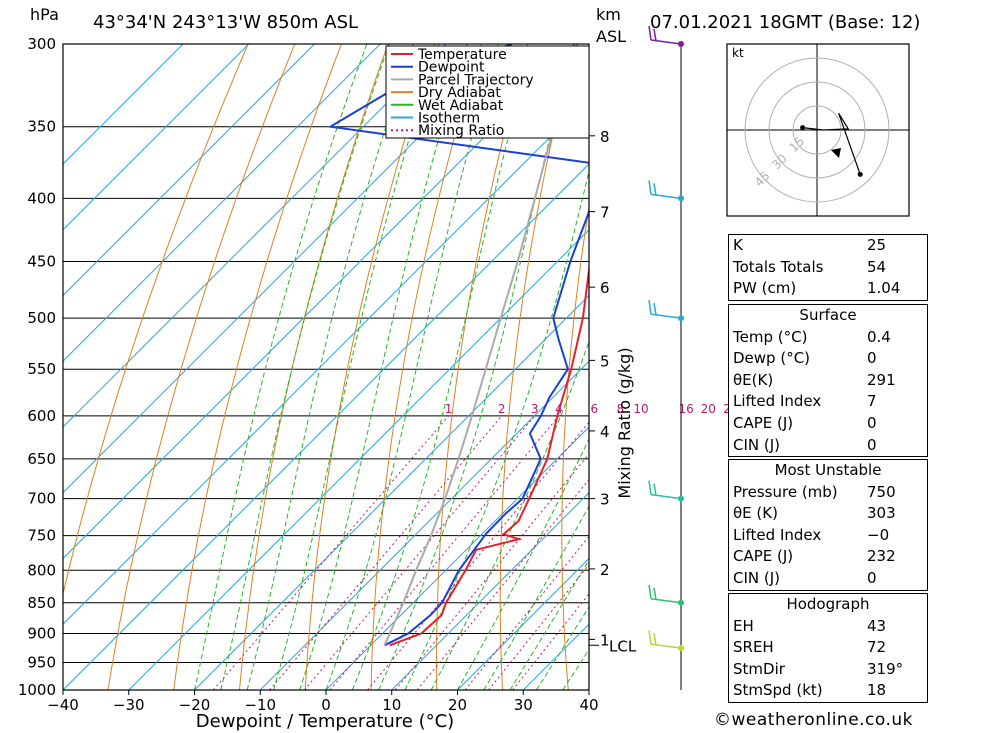  I want to click on lcl-label: LCL, so click(623, 646).